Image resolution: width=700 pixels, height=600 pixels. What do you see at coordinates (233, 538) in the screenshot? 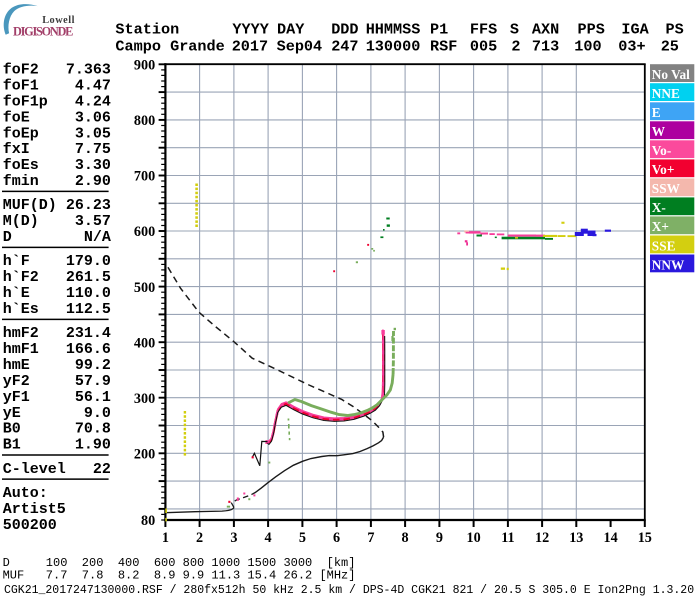
I see `svg-text: 3` at bounding box center [233, 538].